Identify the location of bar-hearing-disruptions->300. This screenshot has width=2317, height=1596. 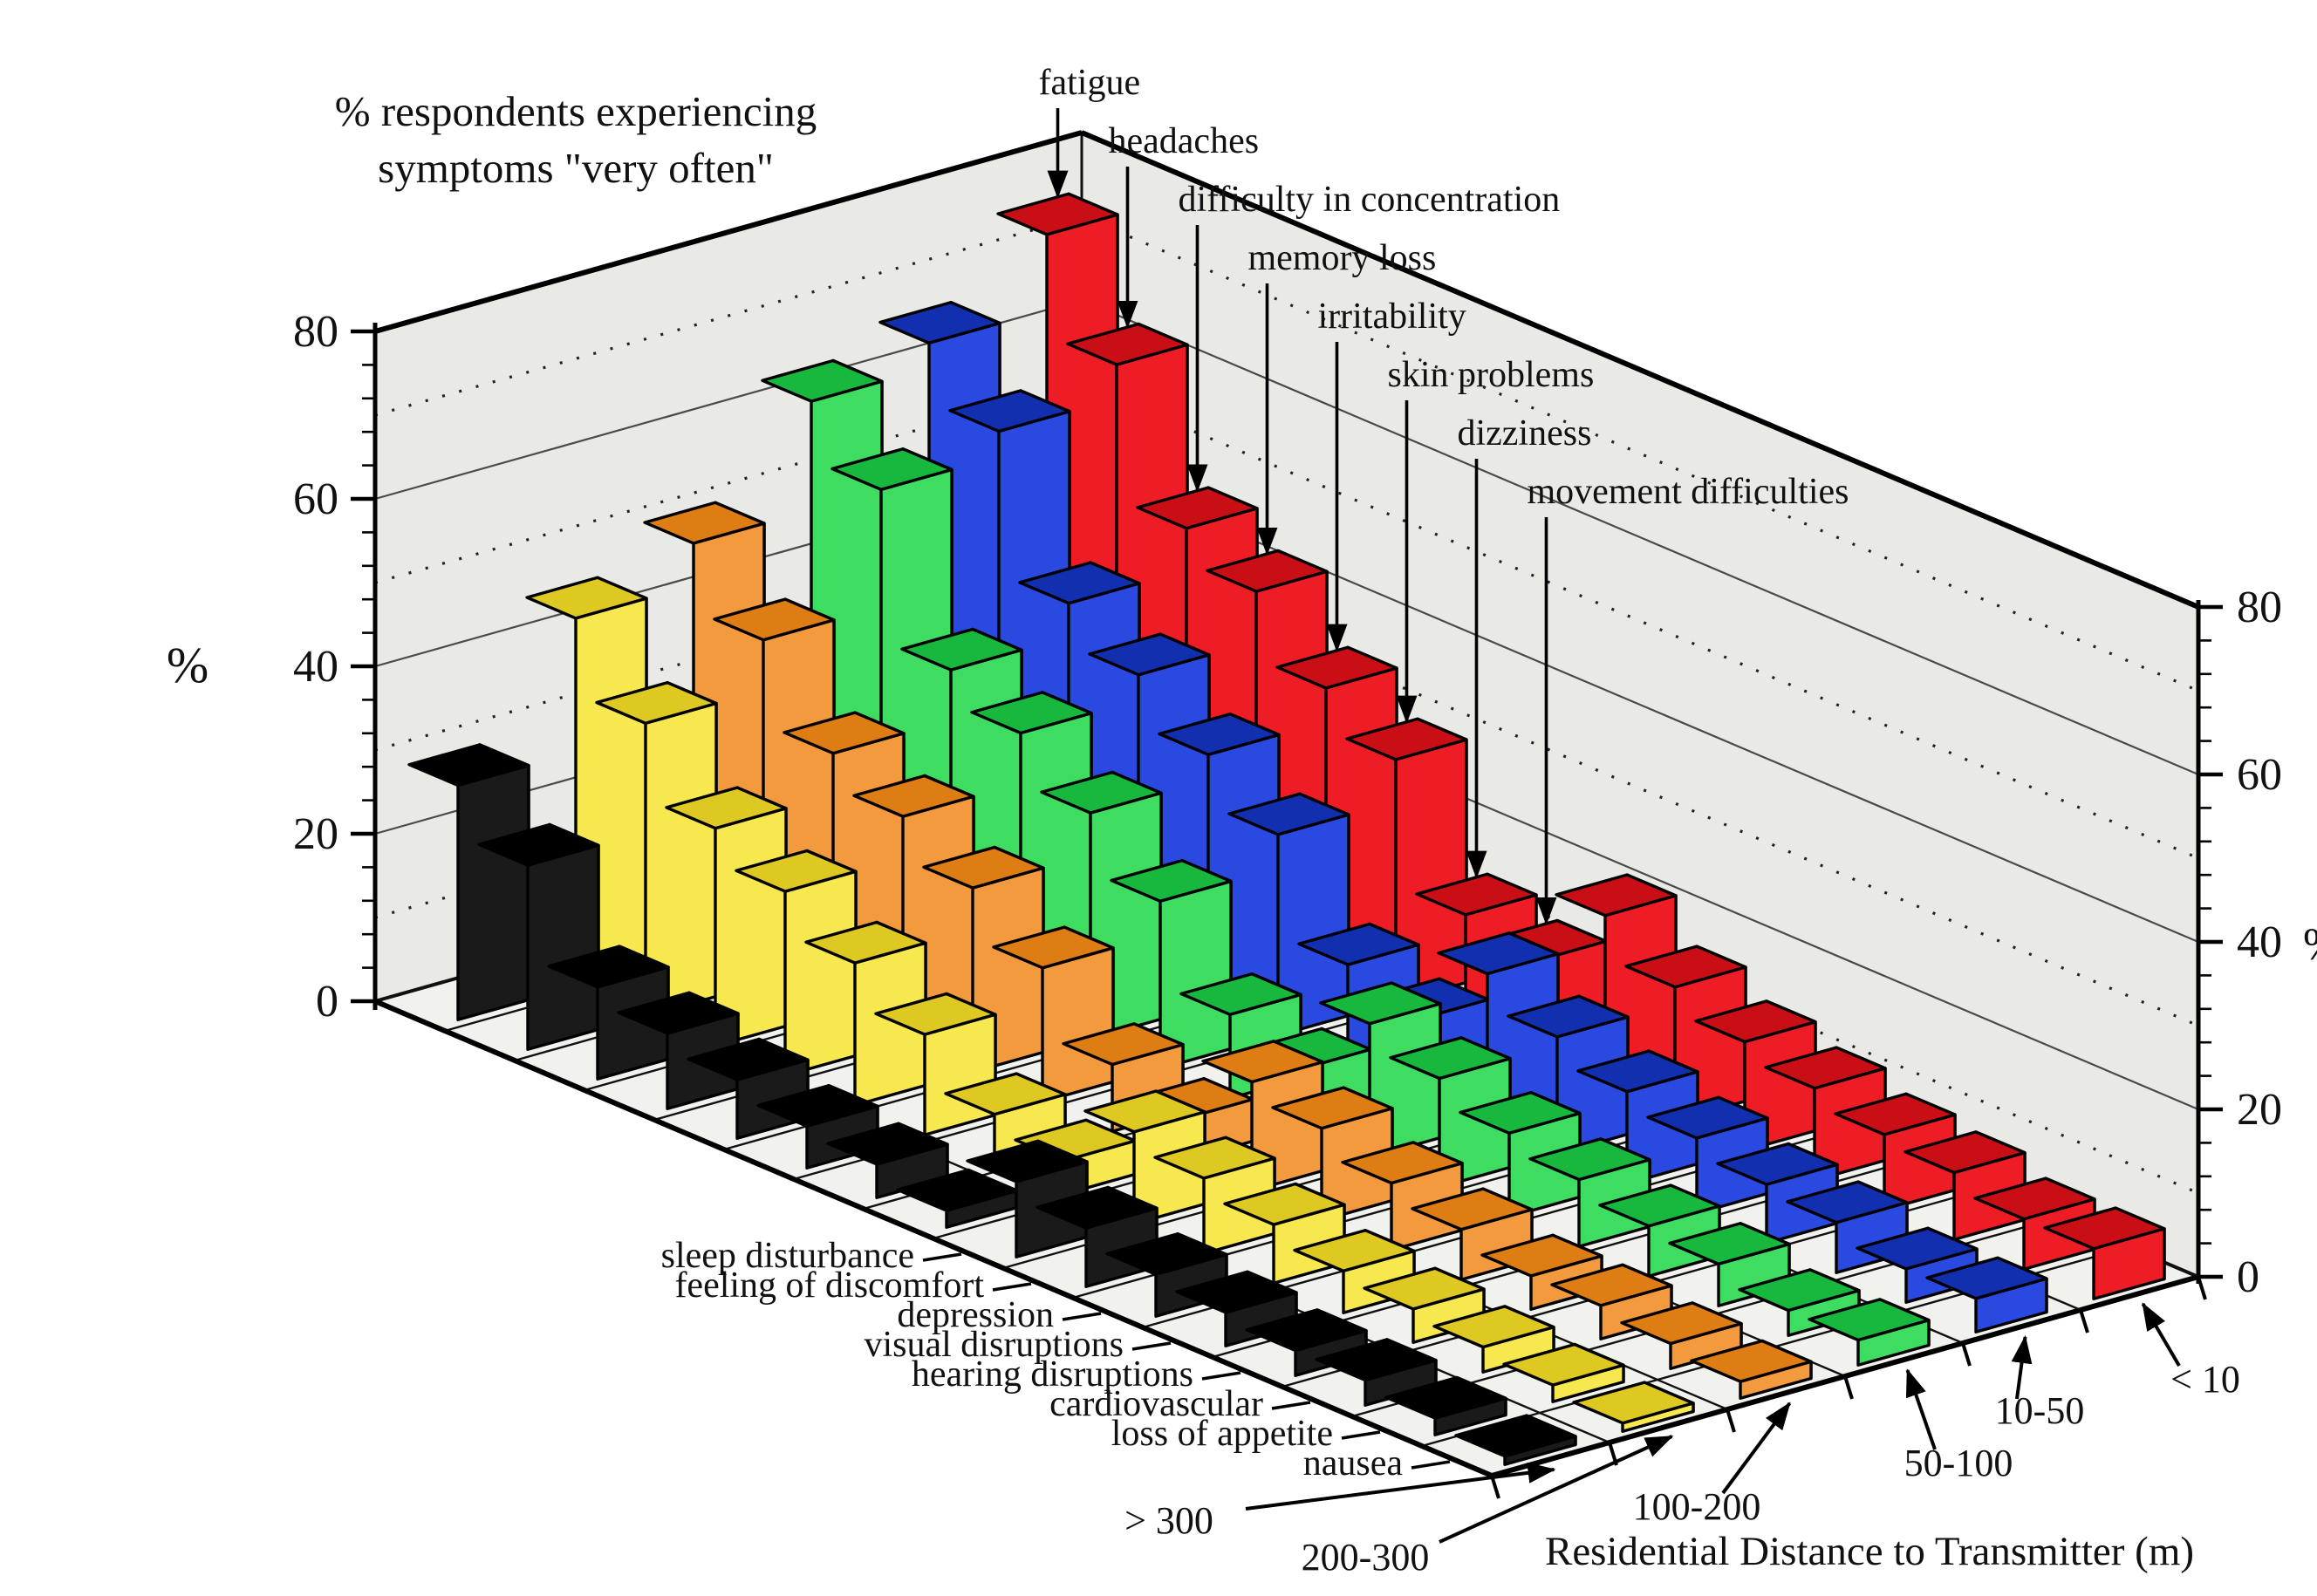
(1306, 1343).